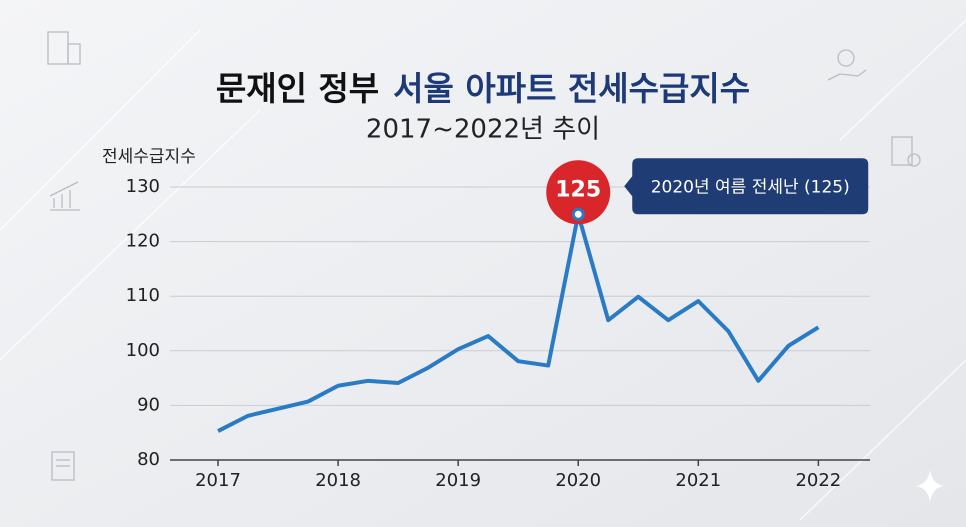  Describe the element at coordinates (338, 480) in the screenshot. I see `x-tick-label: 2018` at that location.